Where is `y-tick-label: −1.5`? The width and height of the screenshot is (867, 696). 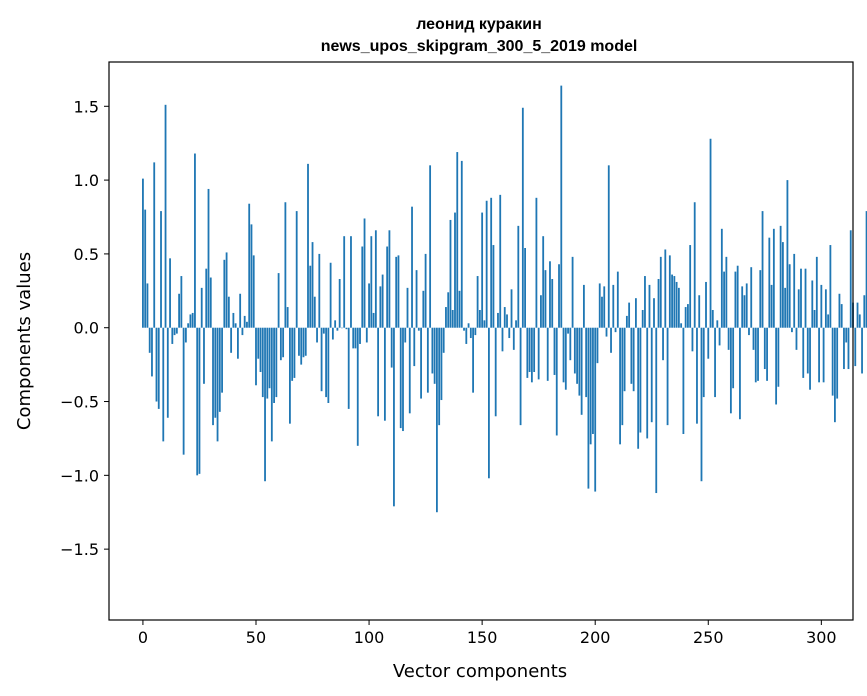
y-tick-label: −1.5 is located at coordinates (79, 549).